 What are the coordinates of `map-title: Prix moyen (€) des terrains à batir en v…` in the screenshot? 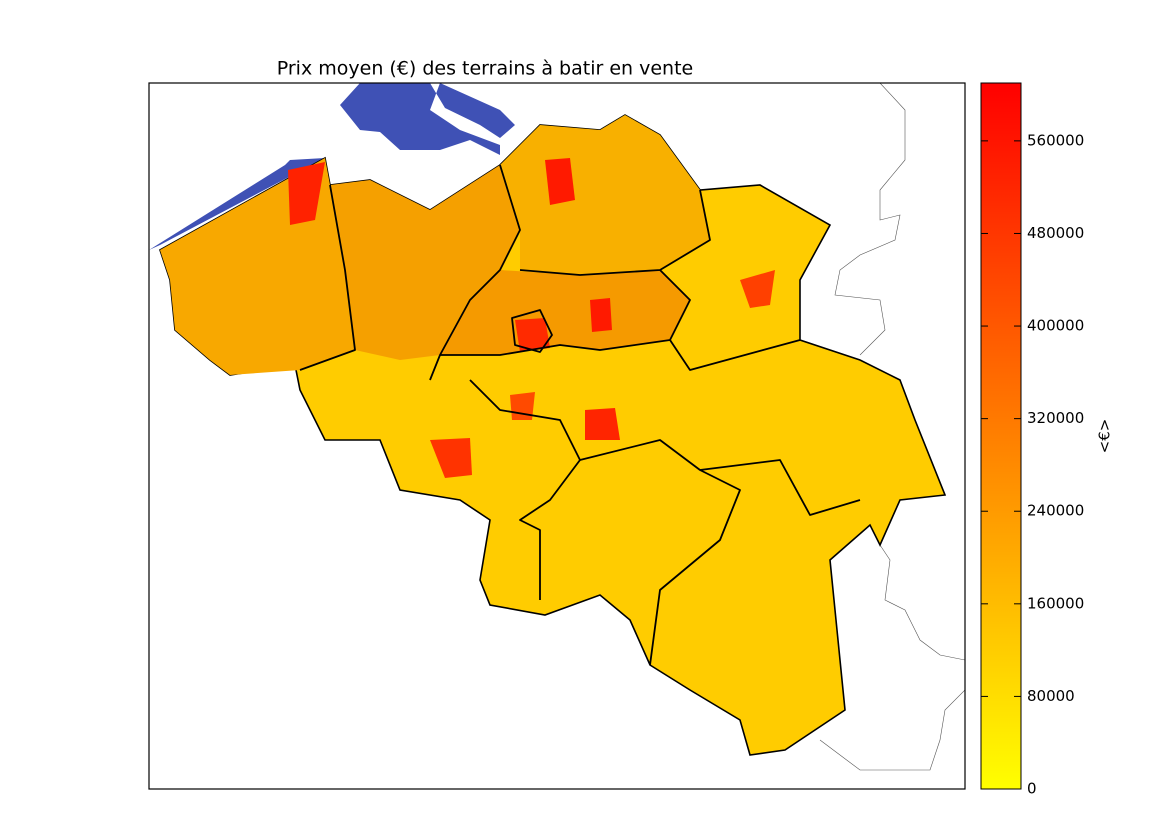 It's located at (485, 69).